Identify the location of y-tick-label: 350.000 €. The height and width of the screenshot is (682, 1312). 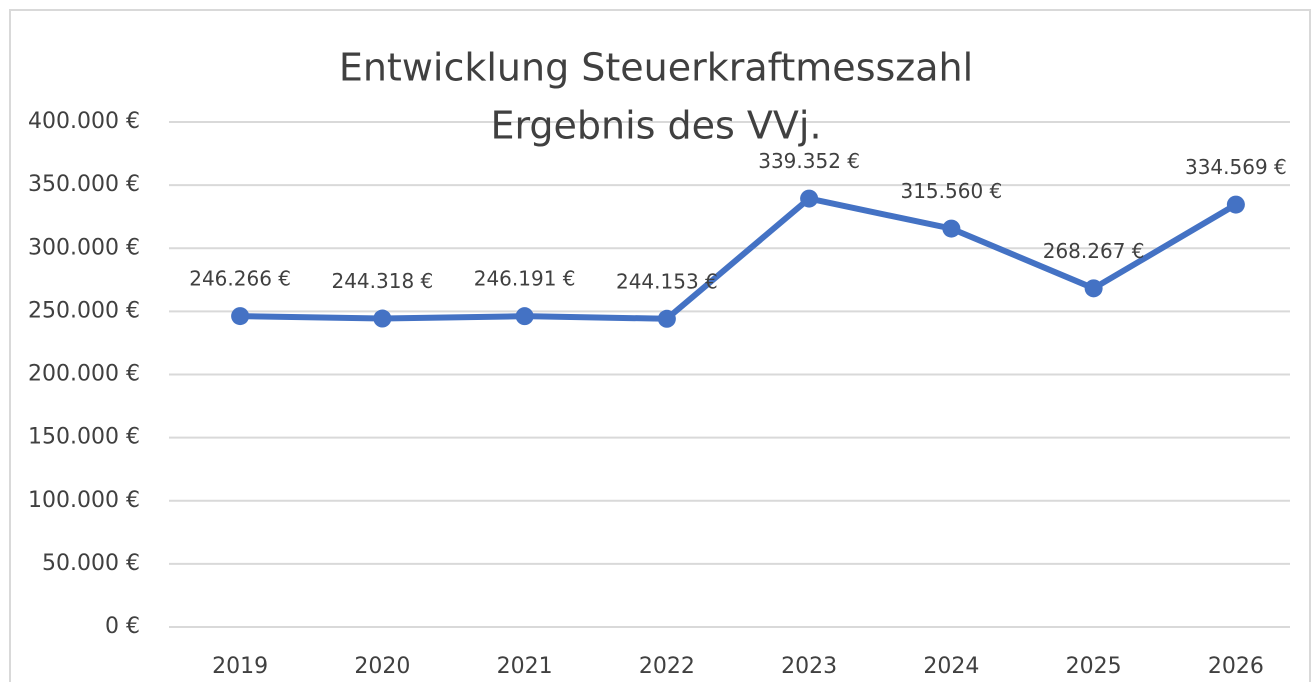
(84, 184).